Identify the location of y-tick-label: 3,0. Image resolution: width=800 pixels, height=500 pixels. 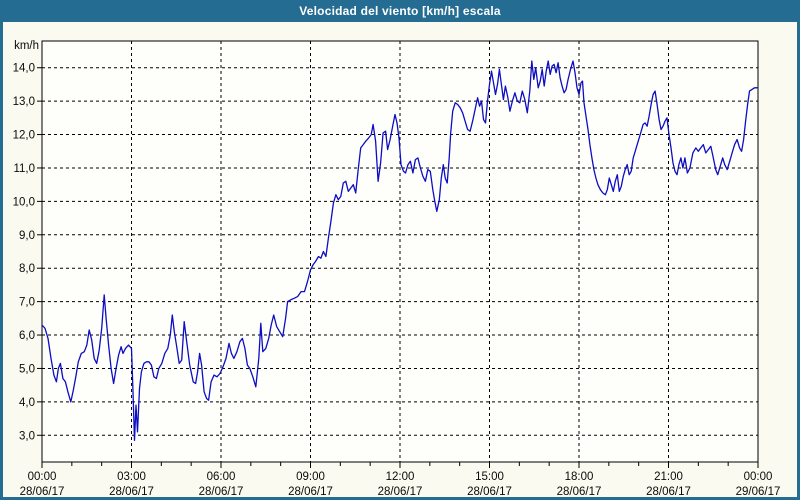
(27, 436).